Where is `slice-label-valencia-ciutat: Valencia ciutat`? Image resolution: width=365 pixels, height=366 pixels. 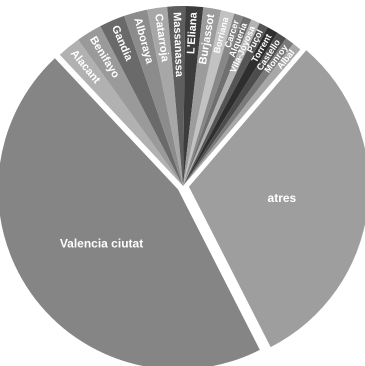
slice-label-valencia-ciutat: Valencia ciutat is located at coordinates (101, 243).